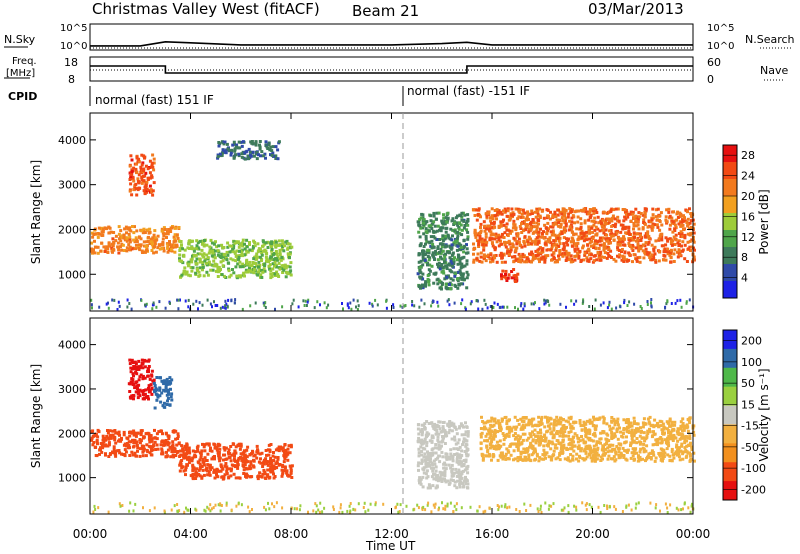  What do you see at coordinates (748, 155) in the screenshot?
I see `power-colorbar-tick-label: 28` at bounding box center [748, 155].